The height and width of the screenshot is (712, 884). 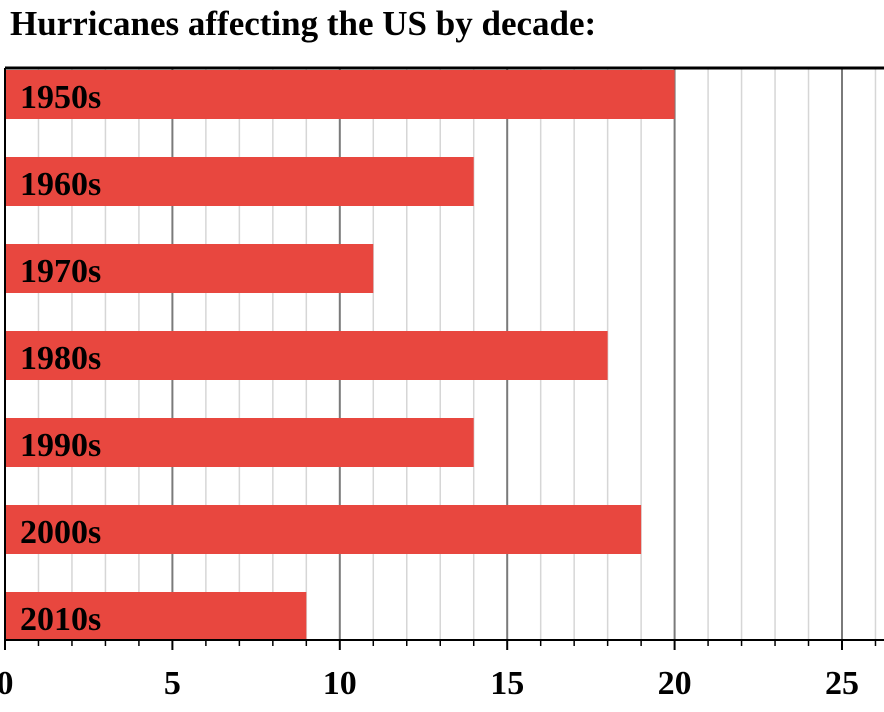 I want to click on bar-label-1980s: 1980s, so click(x=60, y=358).